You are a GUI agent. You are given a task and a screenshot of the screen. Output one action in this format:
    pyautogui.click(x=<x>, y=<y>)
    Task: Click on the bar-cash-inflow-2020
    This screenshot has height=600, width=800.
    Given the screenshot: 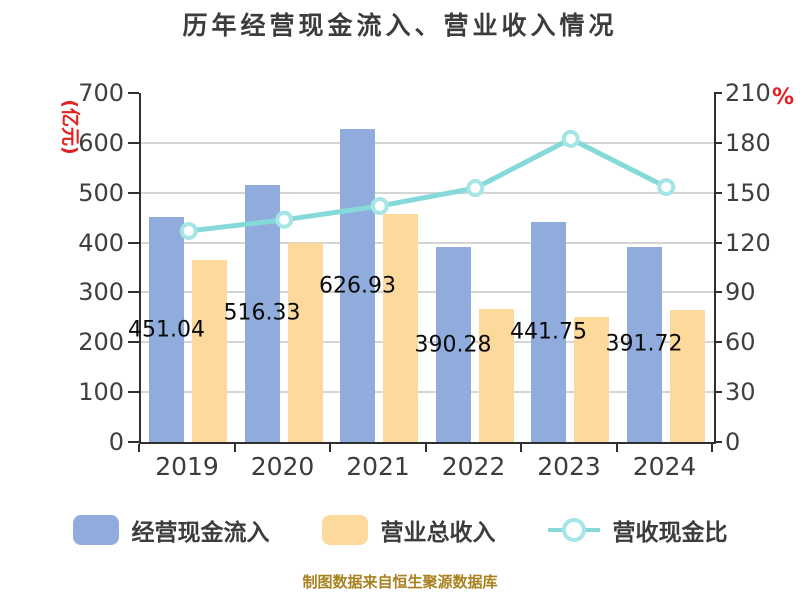 What is the action you would take?
    pyautogui.click(x=262, y=313)
    